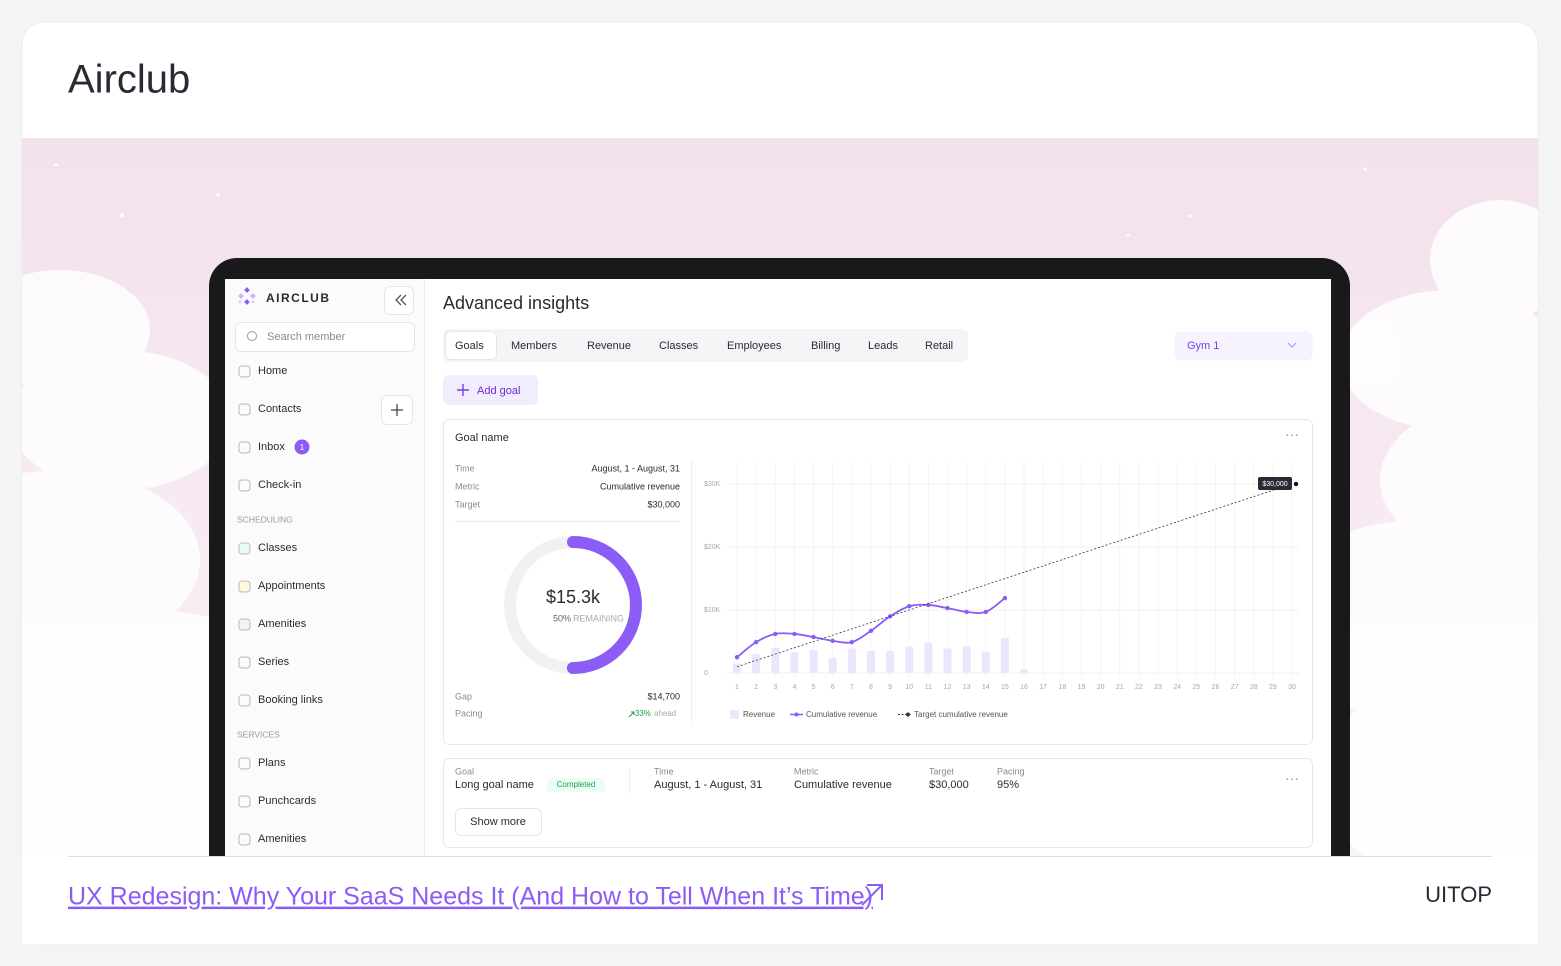  I want to click on x-tick-label: 3, so click(775, 687).